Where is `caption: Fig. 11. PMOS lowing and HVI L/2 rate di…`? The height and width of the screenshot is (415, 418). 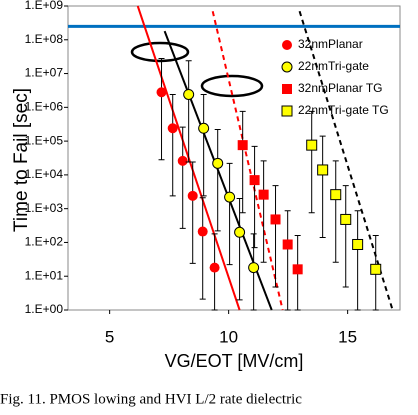
caption: Fig. 11. PMOS lowing and HVI L/2 rate di… is located at coordinates (151, 399).